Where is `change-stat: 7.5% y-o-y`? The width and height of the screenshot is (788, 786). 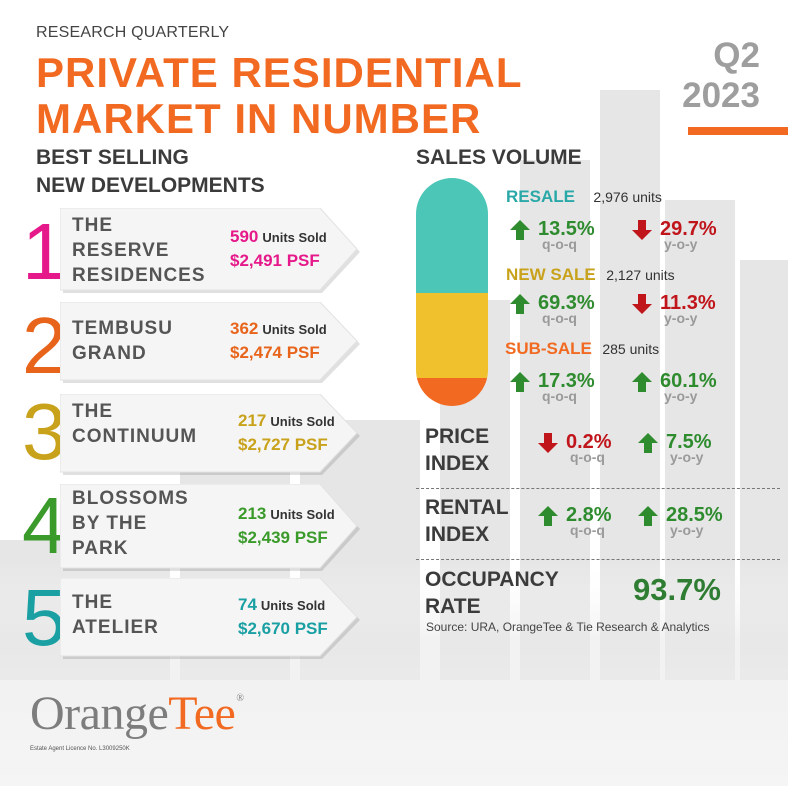 change-stat: 7.5% y-o-y is located at coordinates (693, 450).